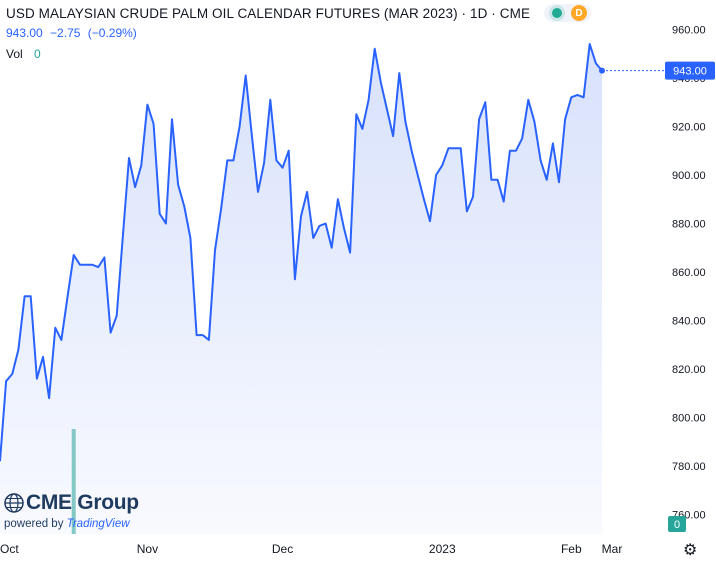 This screenshot has height=564, width=716. Describe the element at coordinates (689, 224) in the screenshot. I see `y-tick-label: 880.00` at that location.